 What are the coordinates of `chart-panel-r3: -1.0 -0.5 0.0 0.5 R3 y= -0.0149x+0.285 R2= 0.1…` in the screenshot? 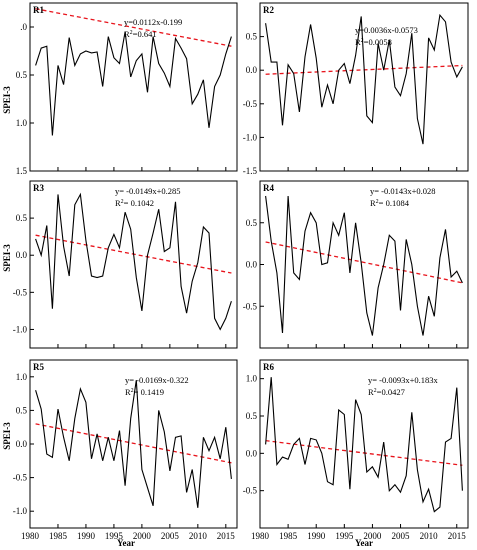 It's located at (125, 264).